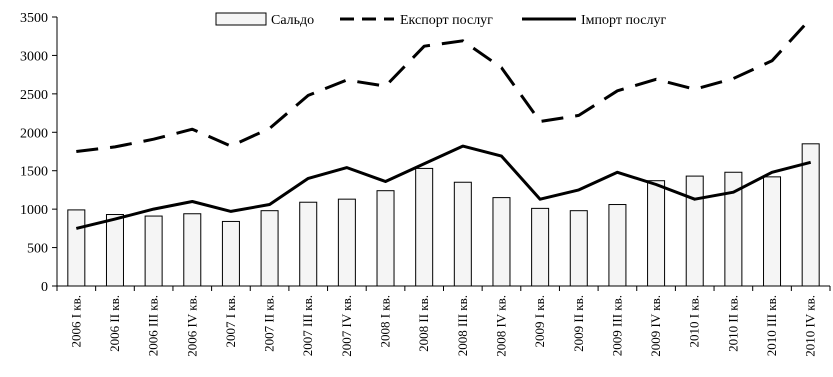  What do you see at coordinates (114, 323) in the screenshot?
I see `x-tick-label: 2006 II кв.` at bounding box center [114, 323].